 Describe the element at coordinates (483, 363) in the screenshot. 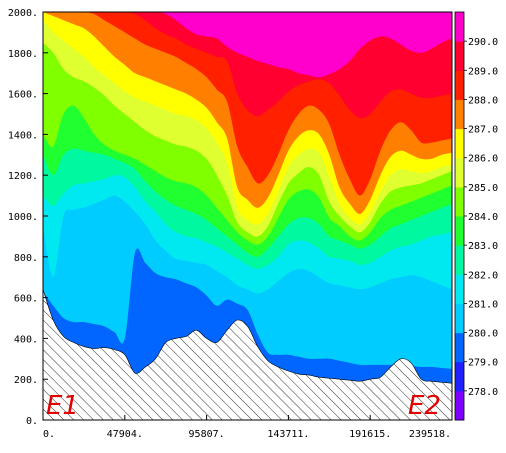

I see `colorbar-label: 279.0` at that location.